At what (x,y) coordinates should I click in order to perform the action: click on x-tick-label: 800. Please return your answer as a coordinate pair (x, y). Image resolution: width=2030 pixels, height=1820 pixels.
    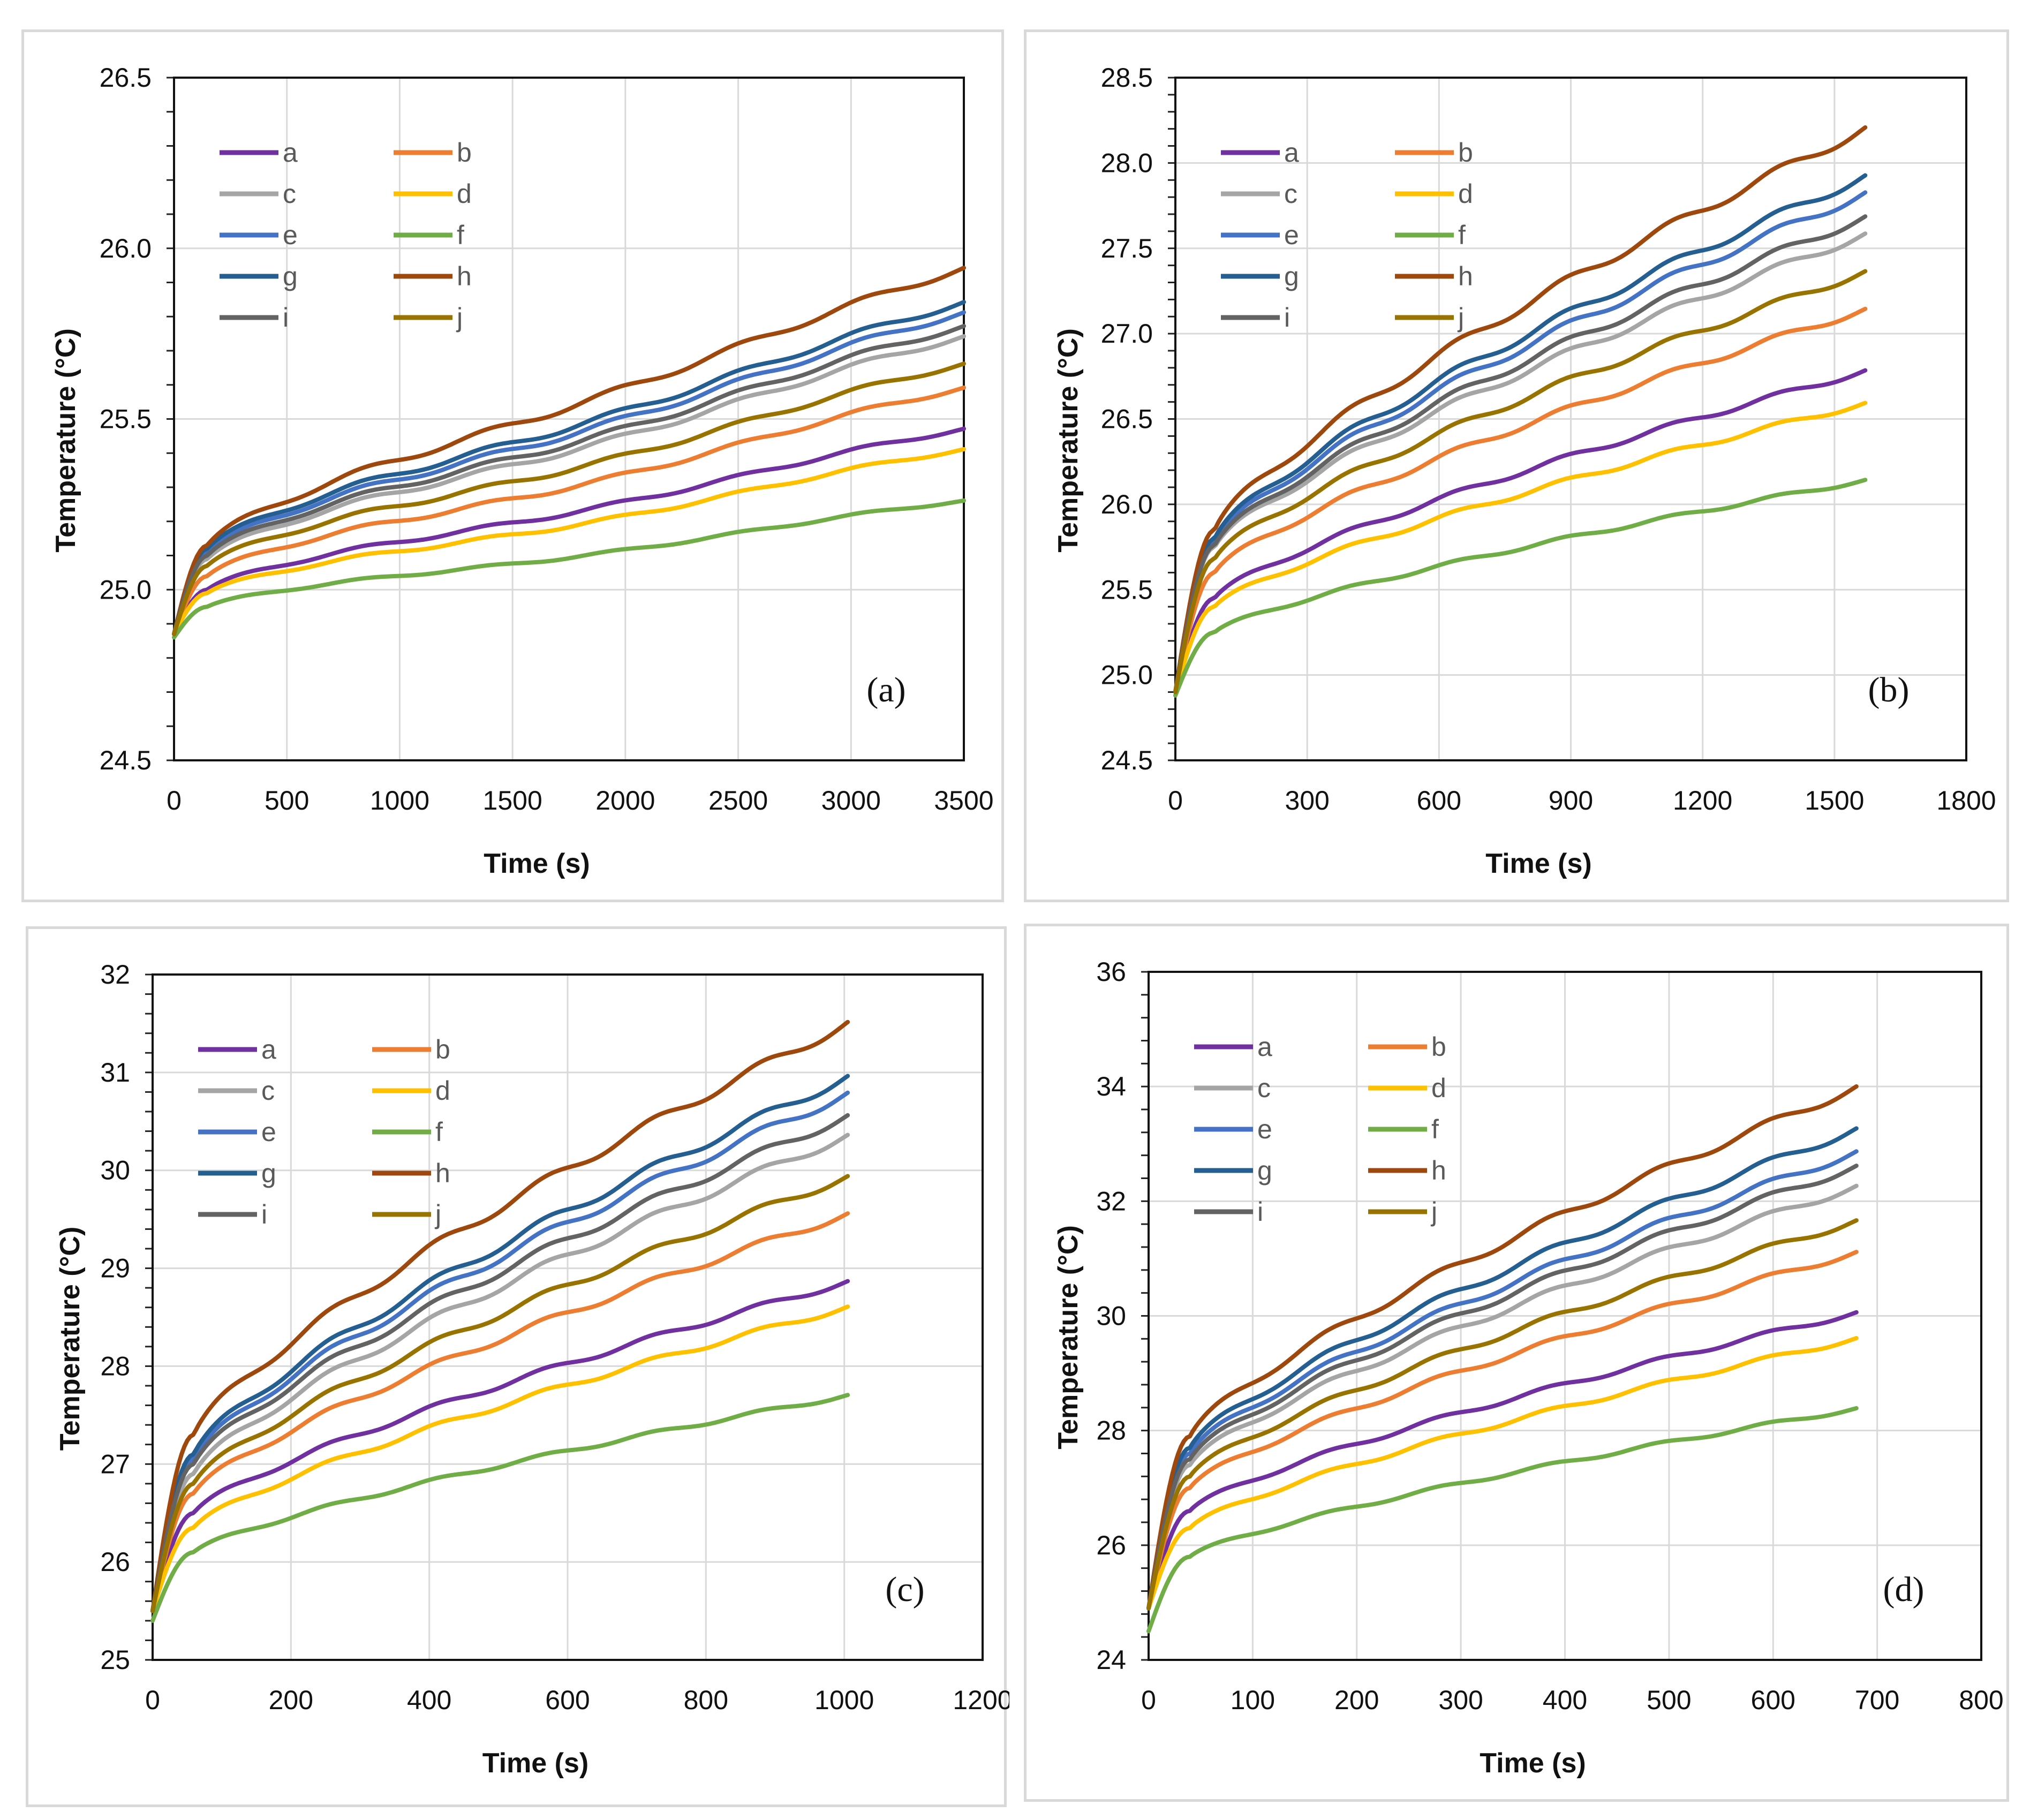
    Looking at the image, I should click on (706, 1700).